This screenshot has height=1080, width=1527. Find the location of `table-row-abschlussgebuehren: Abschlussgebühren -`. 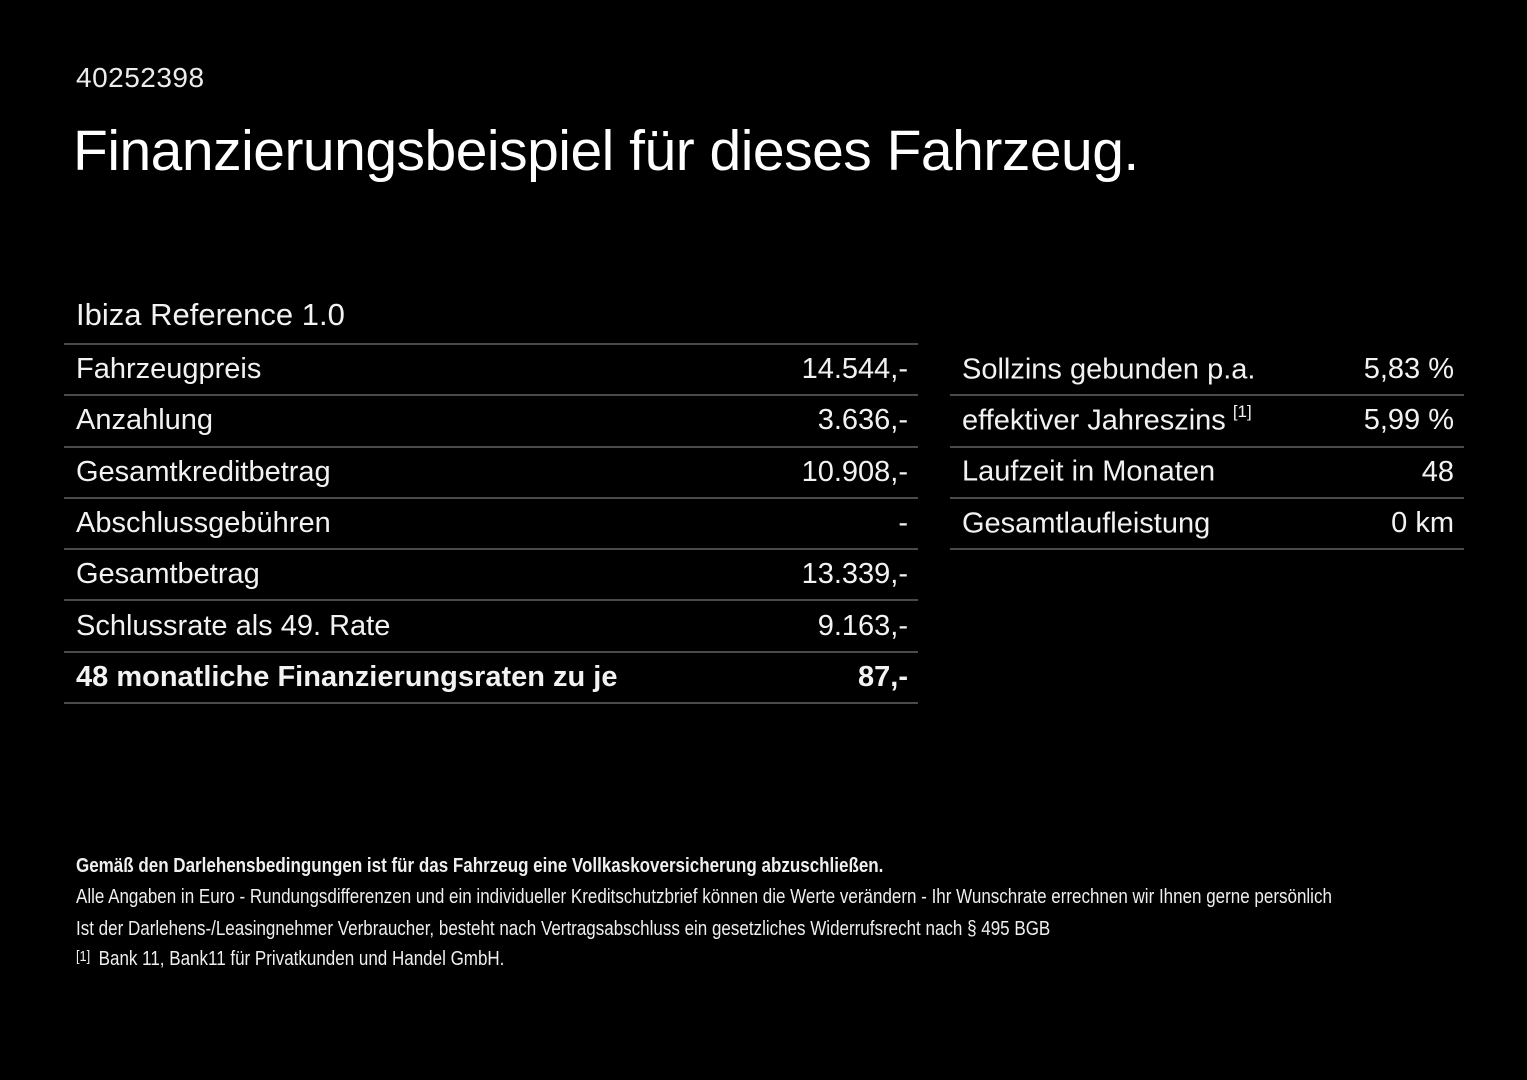

table-row-abschlussgebuehren: Abschlussgebühren - is located at coordinates (491, 525).